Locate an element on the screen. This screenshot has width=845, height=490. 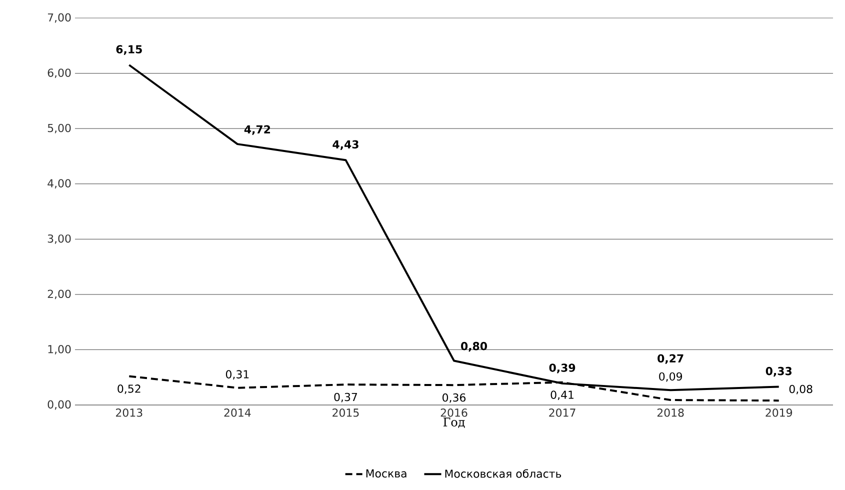
y-tick-label: 6,00 is located at coordinates (59, 73).